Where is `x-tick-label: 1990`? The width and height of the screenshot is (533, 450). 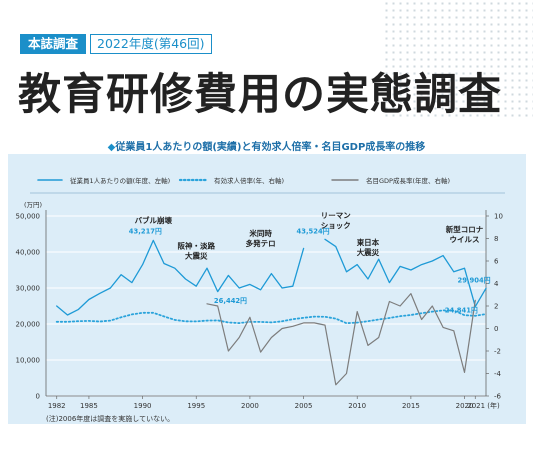 x-tick-label: 1990 is located at coordinates (143, 406).